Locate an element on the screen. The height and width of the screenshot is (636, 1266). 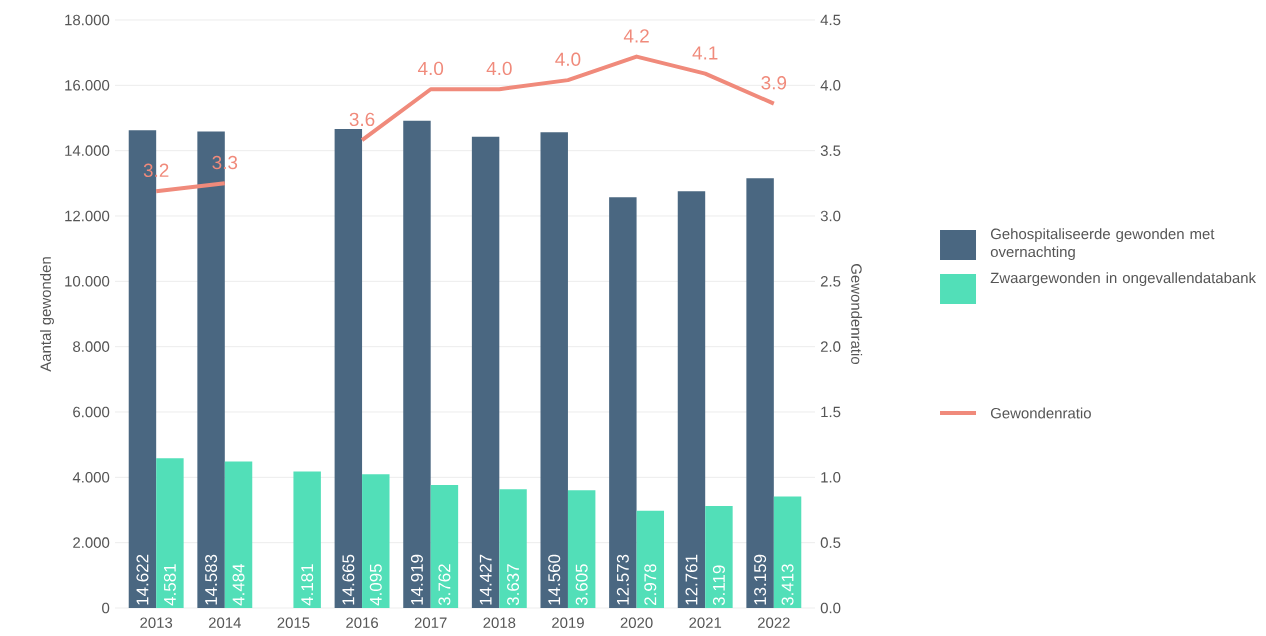
data-label: 3.413 is located at coordinates (787, 585).